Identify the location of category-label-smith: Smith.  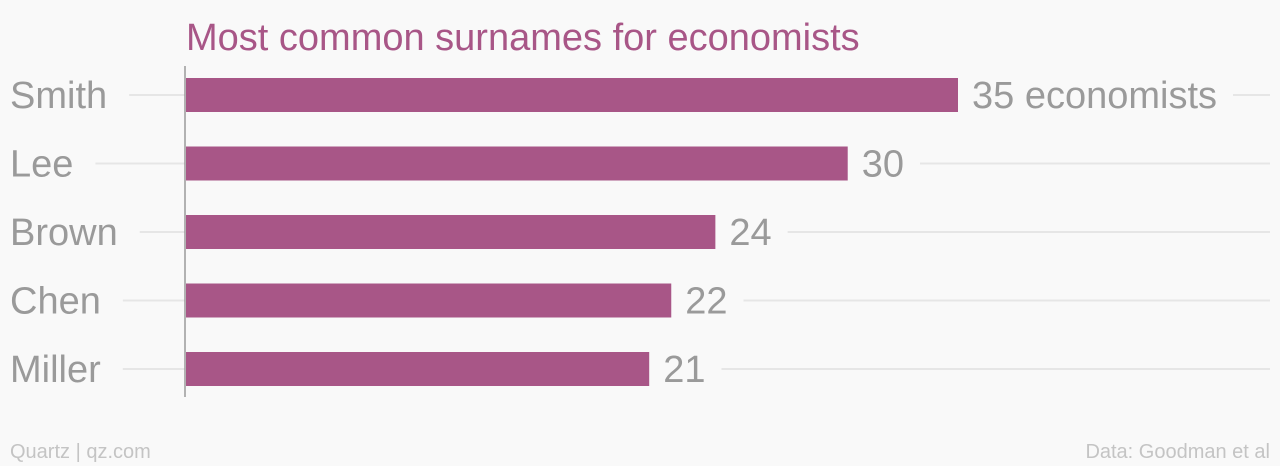
(58, 96).